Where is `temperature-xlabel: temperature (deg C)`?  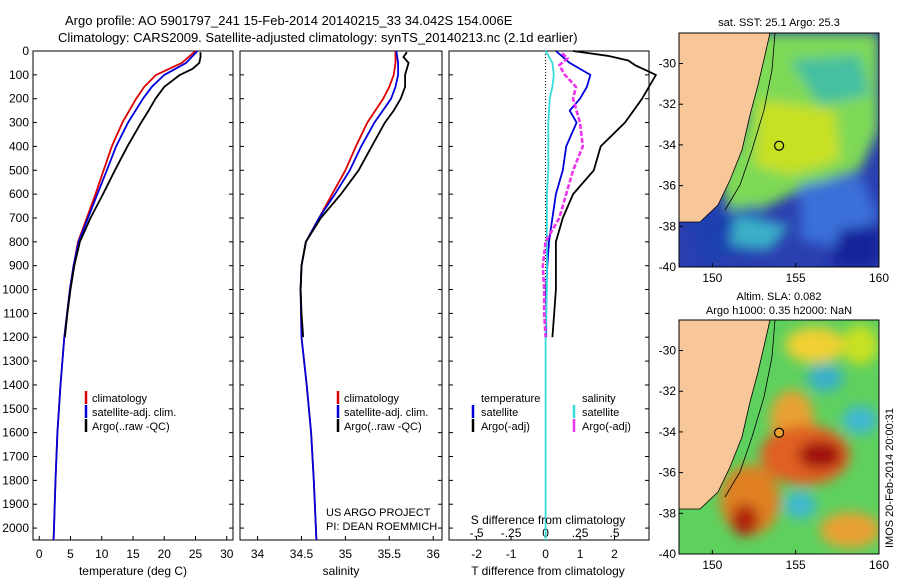 temperature-xlabel: temperature (deg C) is located at coordinates (133, 571).